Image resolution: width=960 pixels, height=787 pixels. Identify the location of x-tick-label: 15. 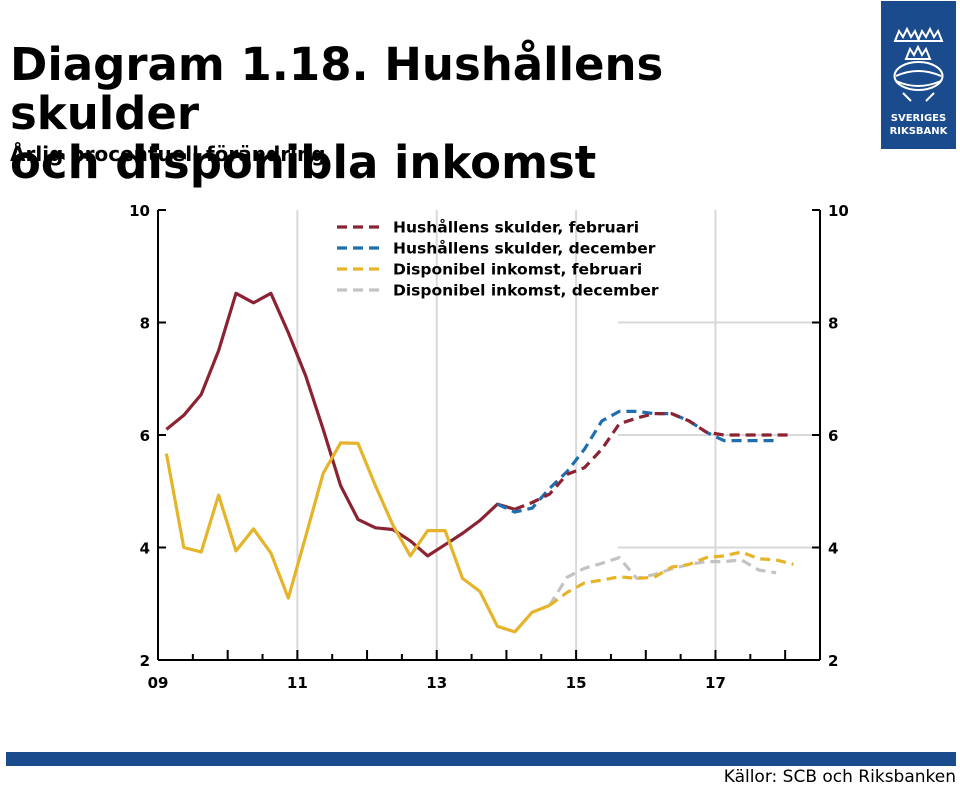
(576, 683).